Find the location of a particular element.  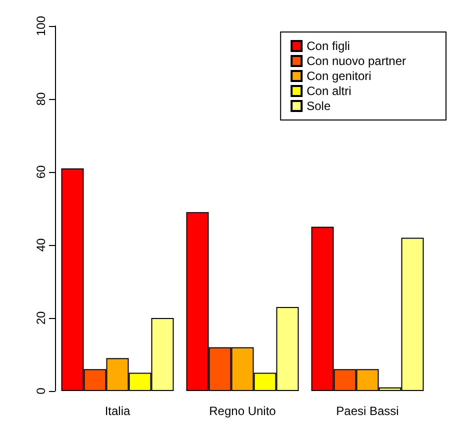

legend-label: Con genitori is located at coordinates (339, 76).